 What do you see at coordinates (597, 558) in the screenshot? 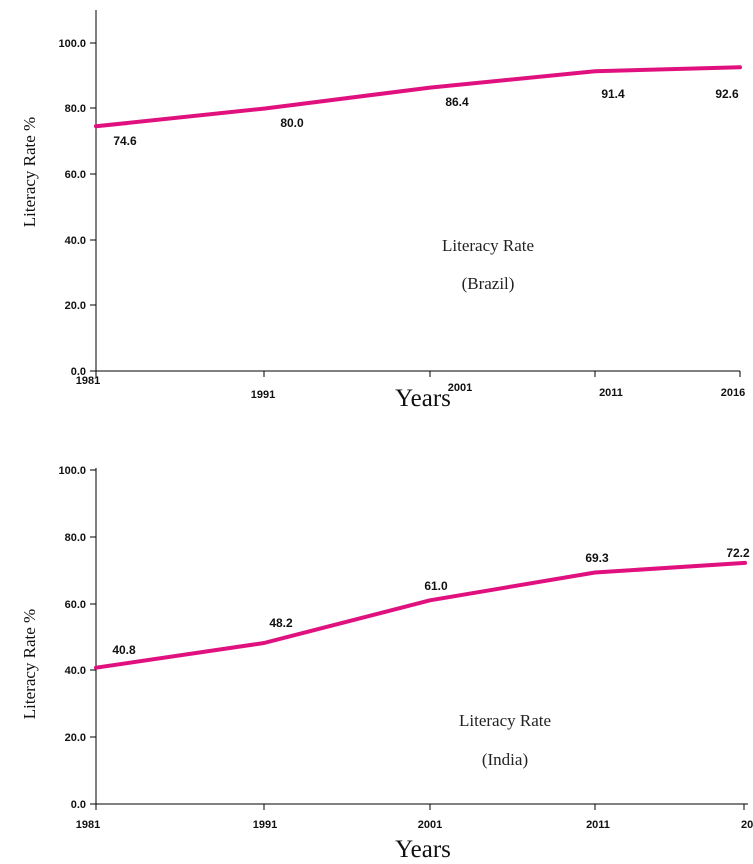
I see `data-label: 69.3` at bounding box center [597, 558].